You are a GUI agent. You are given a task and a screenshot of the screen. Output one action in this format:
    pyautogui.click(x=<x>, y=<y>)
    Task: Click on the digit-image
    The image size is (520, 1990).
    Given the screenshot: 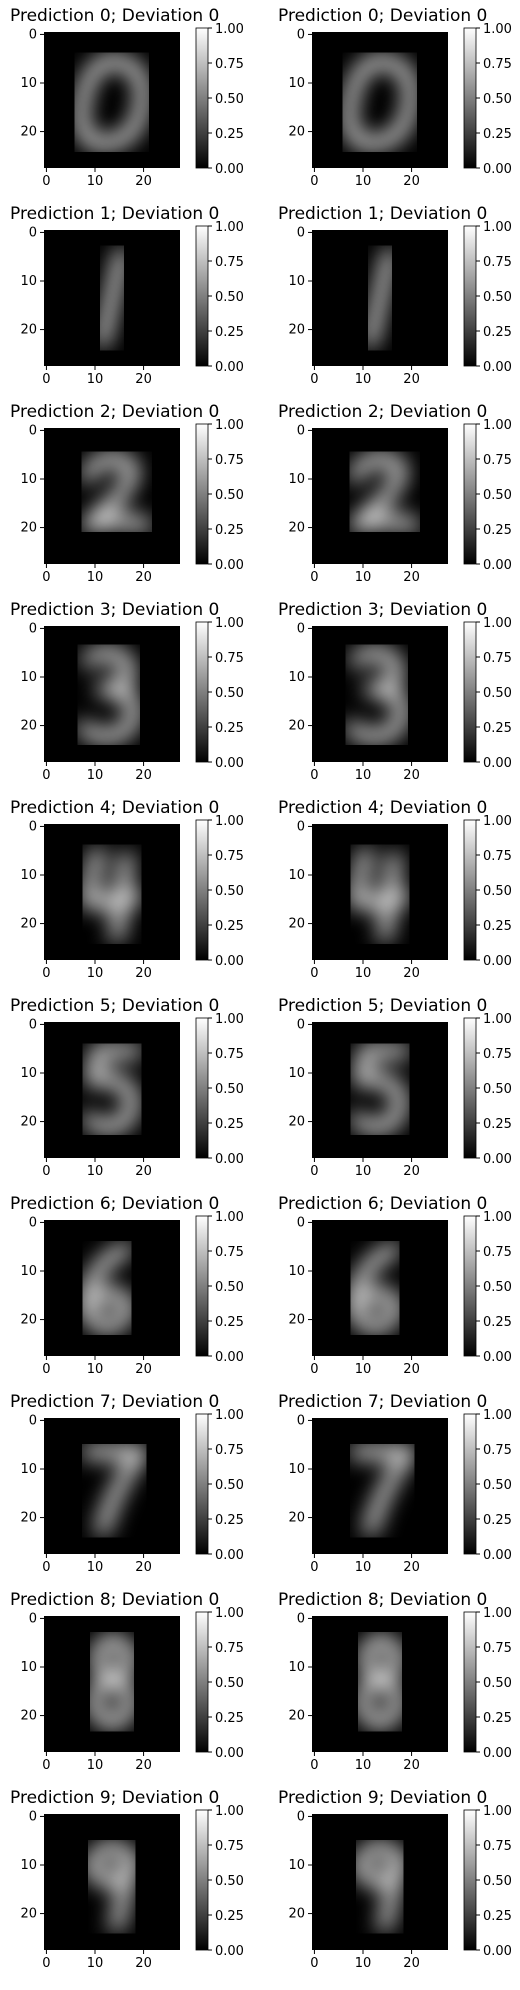 What is the action you would take?
    pyautogui.click(x=112, y=1090)
    